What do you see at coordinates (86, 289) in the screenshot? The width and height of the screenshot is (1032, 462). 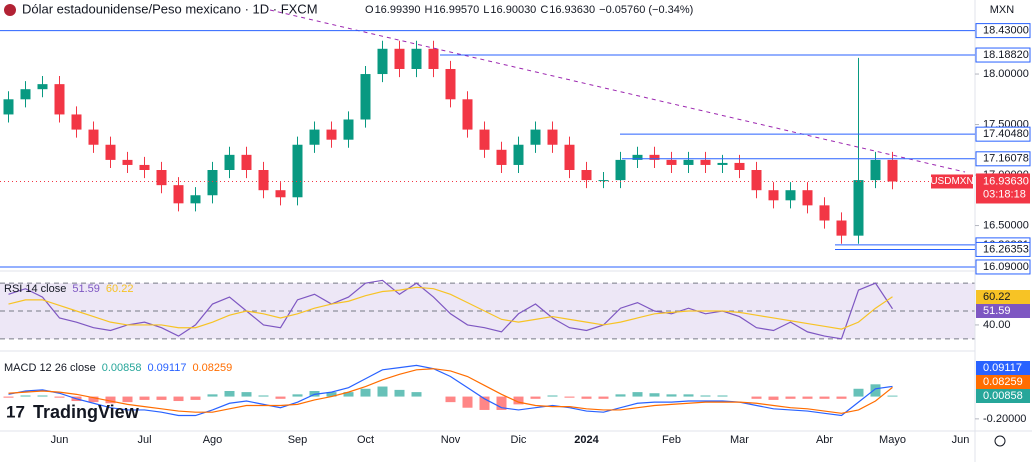 I see `legend-value: 51.59` at bounding box center [86, 289].